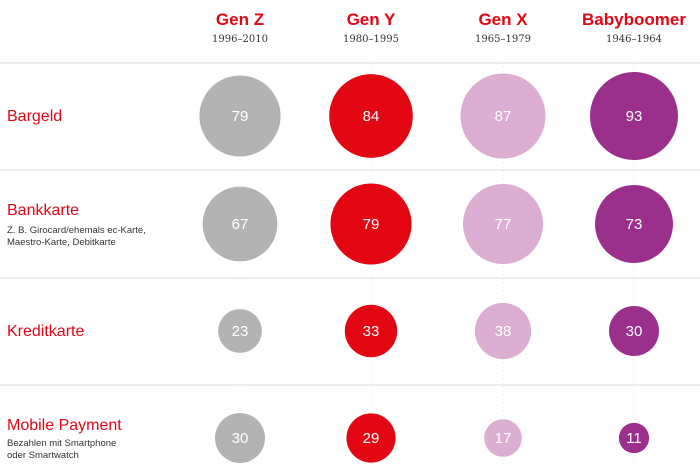  Describe the element at coordinates (503, 19) in the screenshot. I see `header-gen-x: Gen X` at that location.